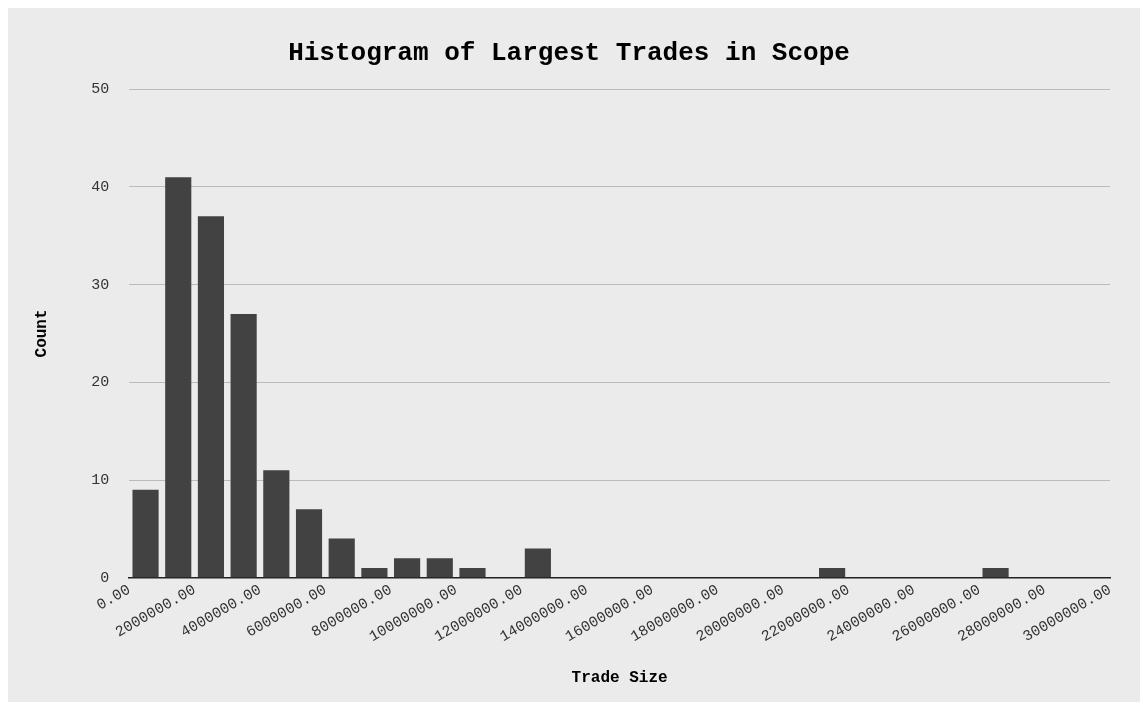 The height and width of the screenshot is (710, 1148). Describe the element at coordinates (105, 578) in the screenshot. I see `y-tick-label: 0` at that location.